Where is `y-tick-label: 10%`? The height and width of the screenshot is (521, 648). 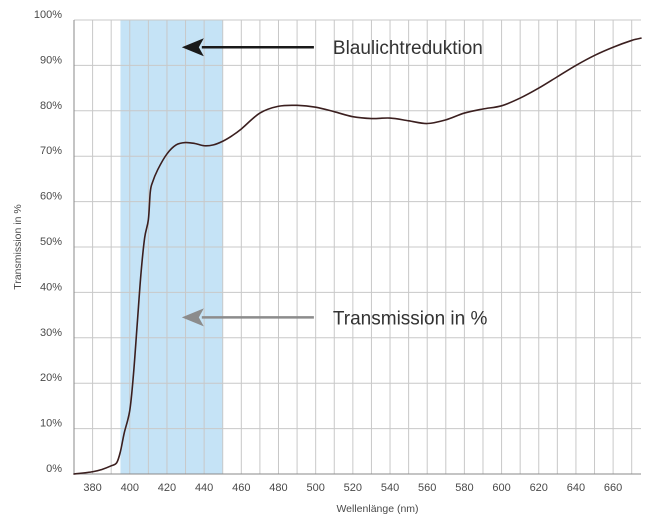 y-tick-label: 10% is located at coordinates (51, 424).